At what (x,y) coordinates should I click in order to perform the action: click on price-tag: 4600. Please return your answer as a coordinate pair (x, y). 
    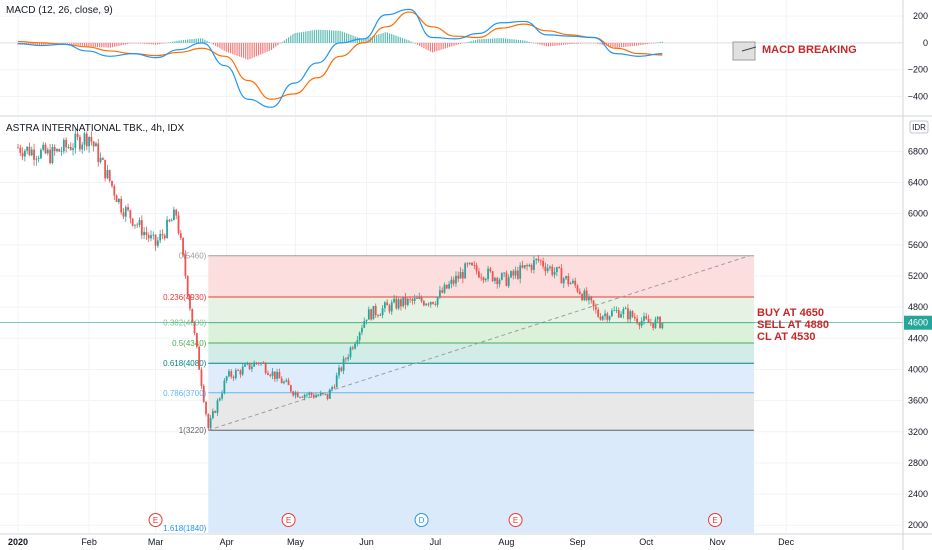
    Looking at the image, I should click on (918, 322).